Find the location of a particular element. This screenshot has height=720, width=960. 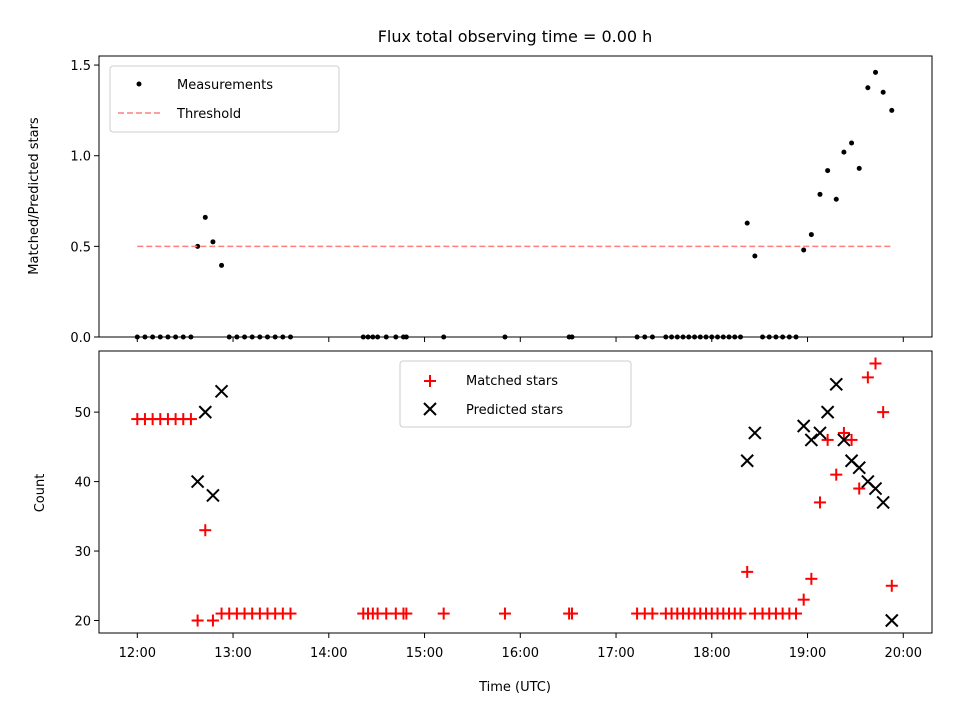

x-tick-label: 18:00 is located at coordinates (711, 653).